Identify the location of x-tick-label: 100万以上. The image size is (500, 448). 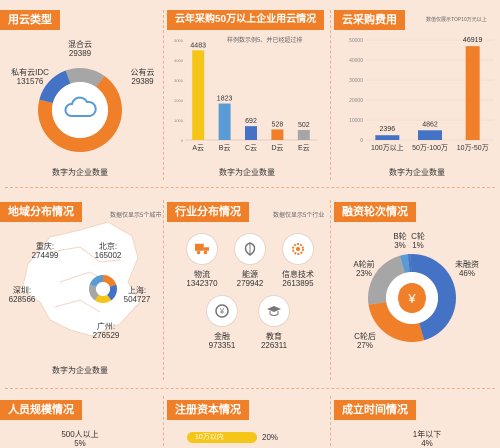
(387, 147).